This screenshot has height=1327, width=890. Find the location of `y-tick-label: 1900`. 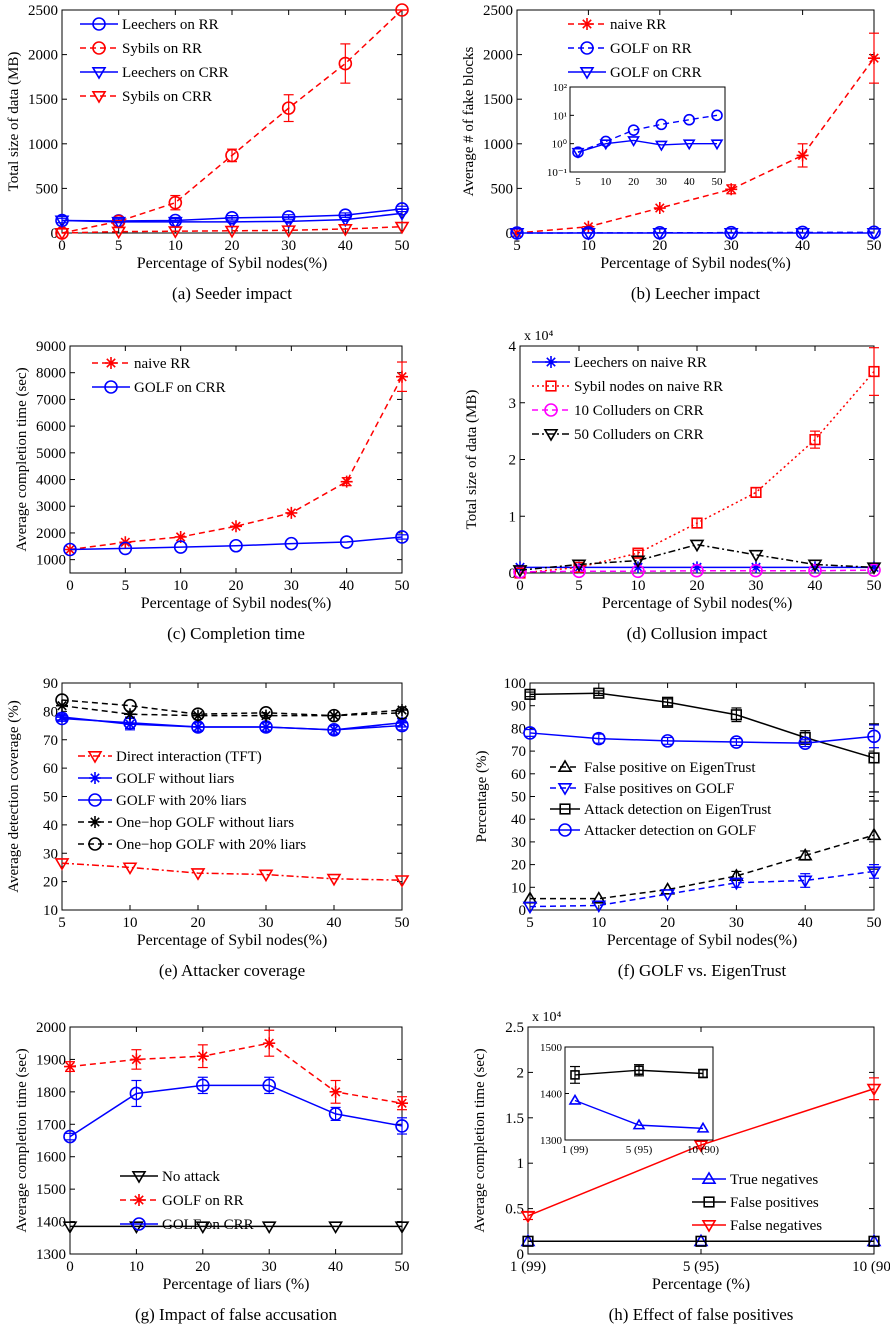

y-tick-label: 1900 is located at coordinates (51, 1060).